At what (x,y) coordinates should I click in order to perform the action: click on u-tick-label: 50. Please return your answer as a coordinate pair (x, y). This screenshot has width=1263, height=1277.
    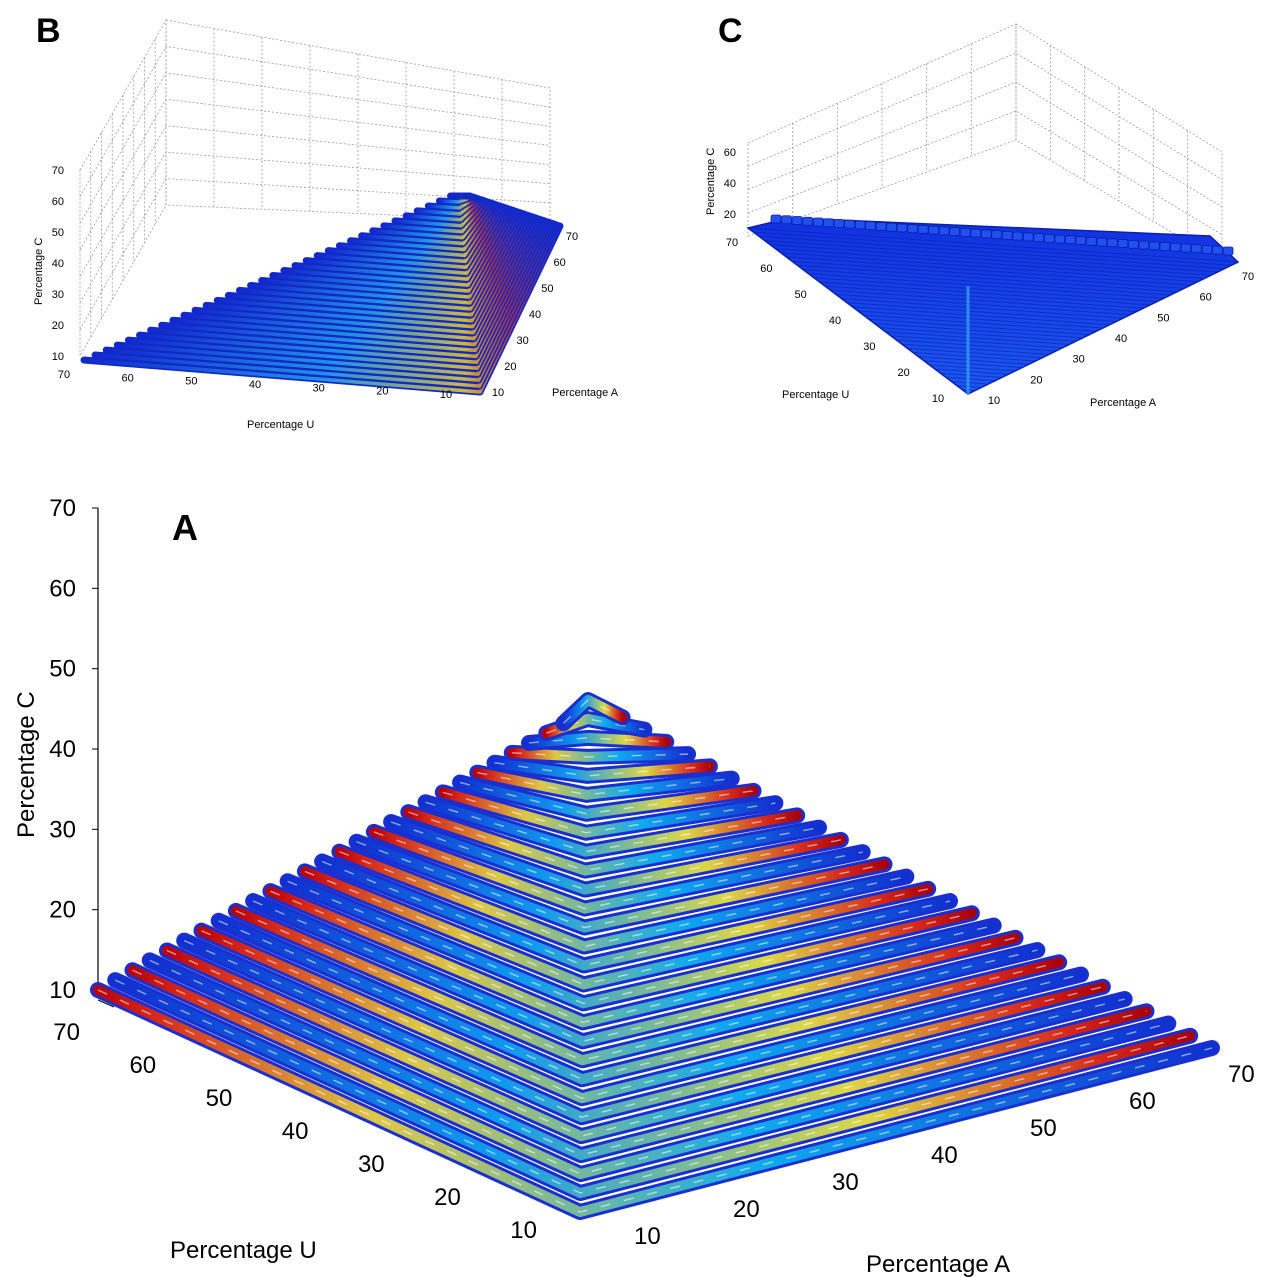
    Looking at the image, I should click on (219, 1098).